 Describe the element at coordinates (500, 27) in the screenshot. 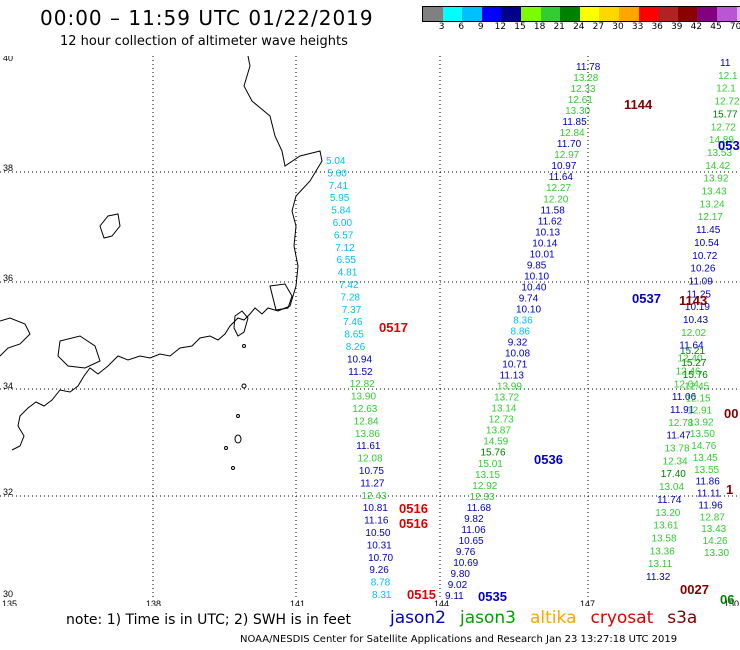

I see `scale-label: 12` at that location.